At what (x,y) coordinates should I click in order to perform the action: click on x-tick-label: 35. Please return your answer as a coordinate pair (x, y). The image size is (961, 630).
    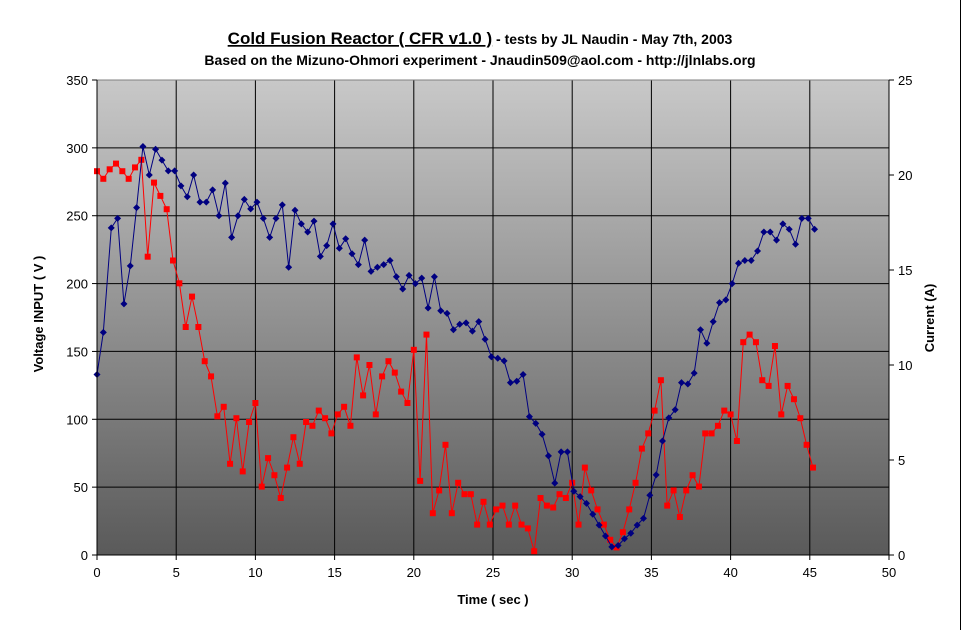
    Looking at the image, I should click on (651, 572).